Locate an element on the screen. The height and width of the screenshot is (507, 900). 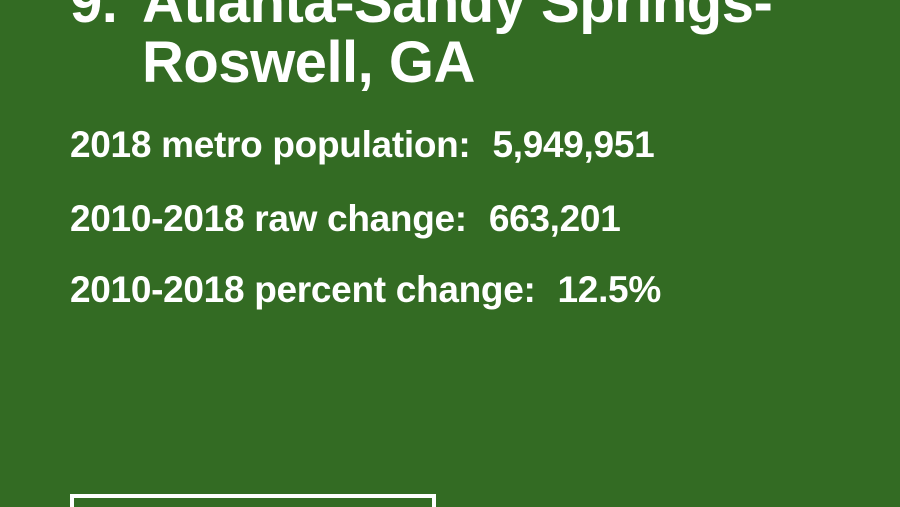
stat-line: 2010-2018 raw change: 663,201 is located at coordinates (345, 218).